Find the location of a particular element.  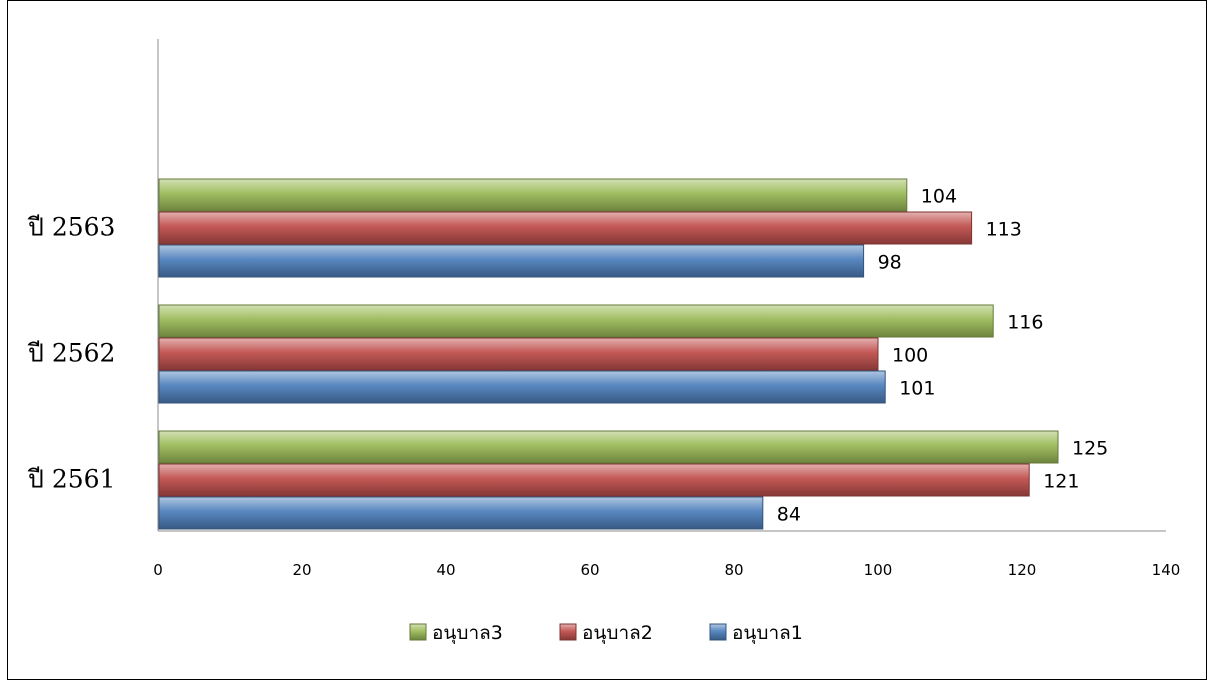

x-tick-label: 100 is located at coordinates (878, 570).